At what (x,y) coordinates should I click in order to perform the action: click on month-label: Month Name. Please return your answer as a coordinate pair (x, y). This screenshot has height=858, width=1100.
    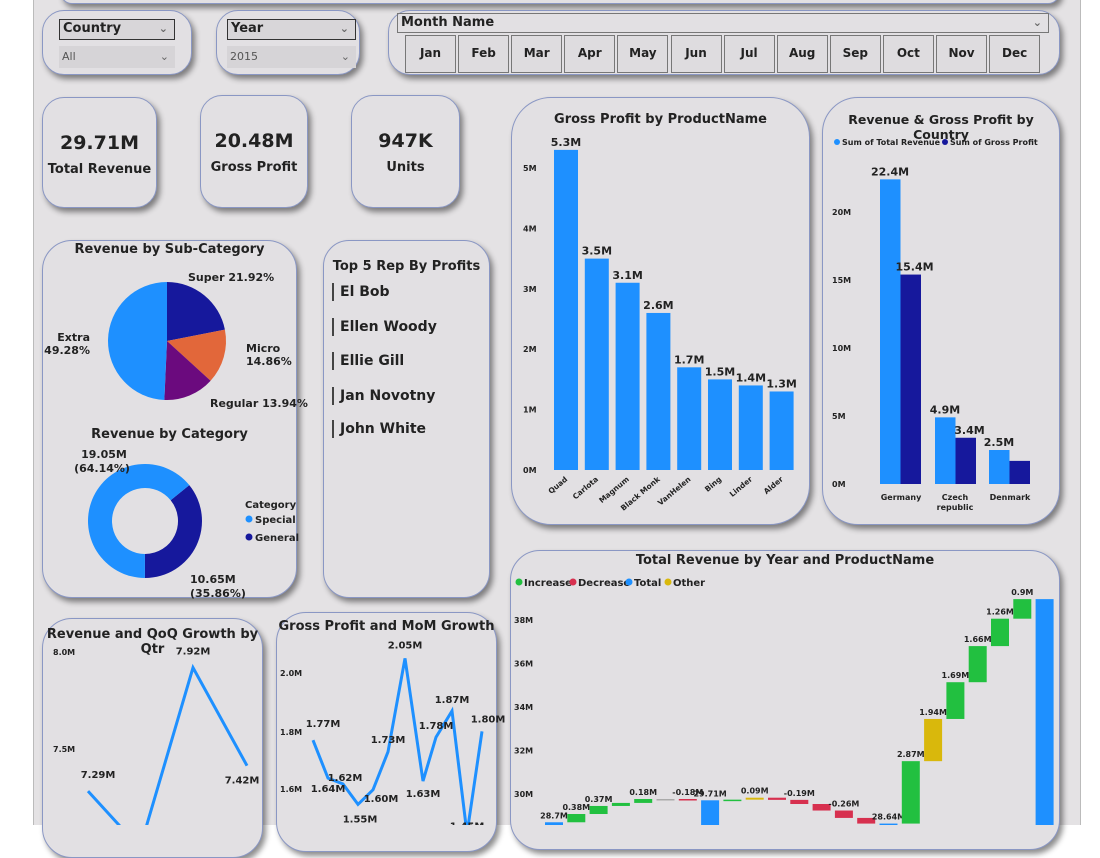
    Looking at the image, I should click on (447, 22).